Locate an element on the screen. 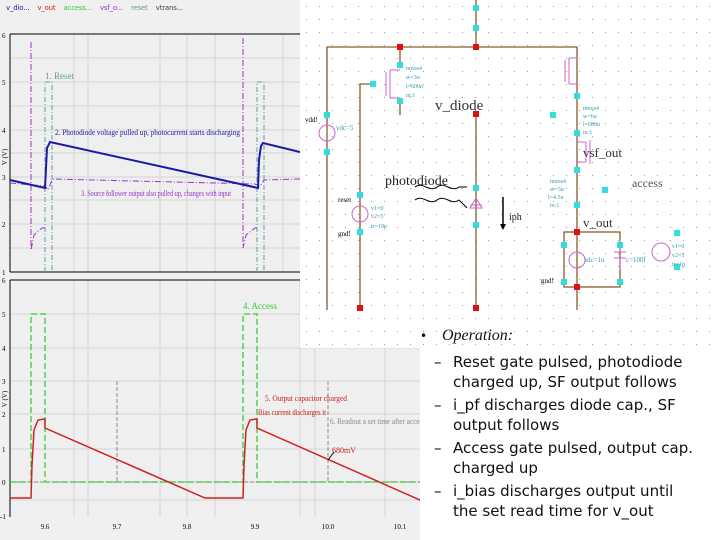 This screenshot has width=720, height=540. m1-params: nmos4 w=6u l=600n m:1 is located at coordinates (591, 121).